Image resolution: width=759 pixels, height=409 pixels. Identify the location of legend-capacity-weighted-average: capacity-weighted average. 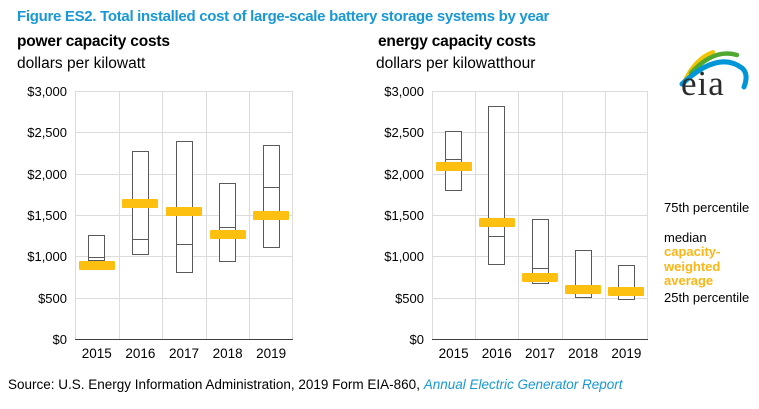
(692, 266).